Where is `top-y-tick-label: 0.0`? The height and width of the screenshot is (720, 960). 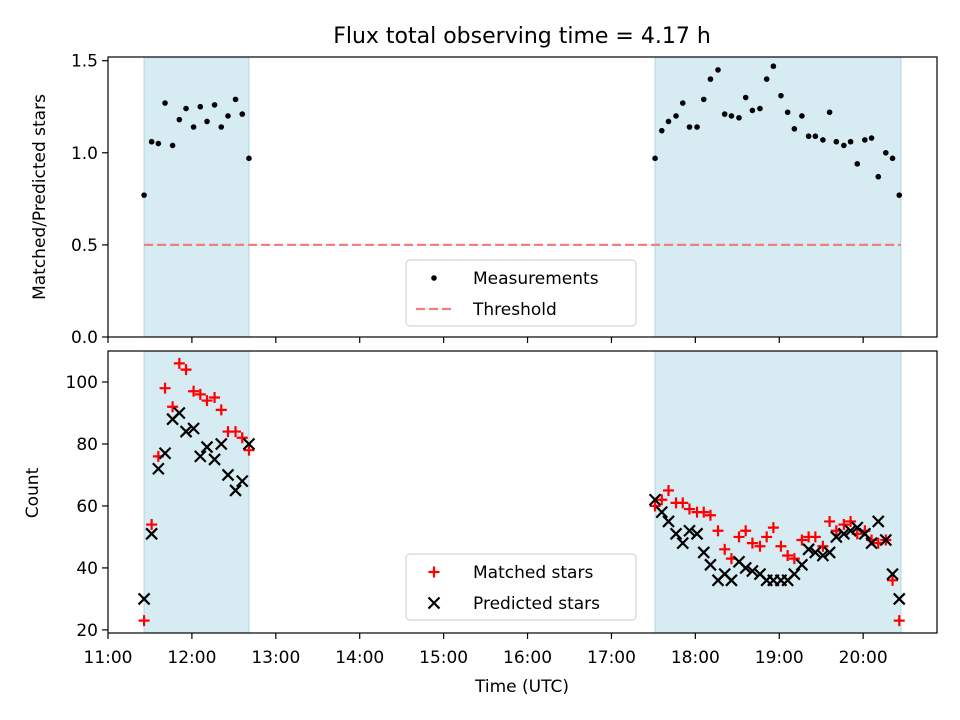
top-y-tick-label: 0.0 is located at coordinates (84, 338).